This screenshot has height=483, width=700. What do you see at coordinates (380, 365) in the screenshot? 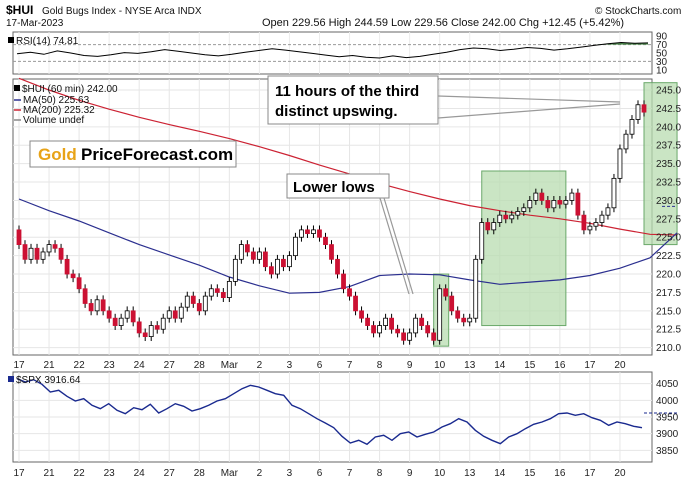
I see `price-x-tick: 8` at bounding box center [380, 365].